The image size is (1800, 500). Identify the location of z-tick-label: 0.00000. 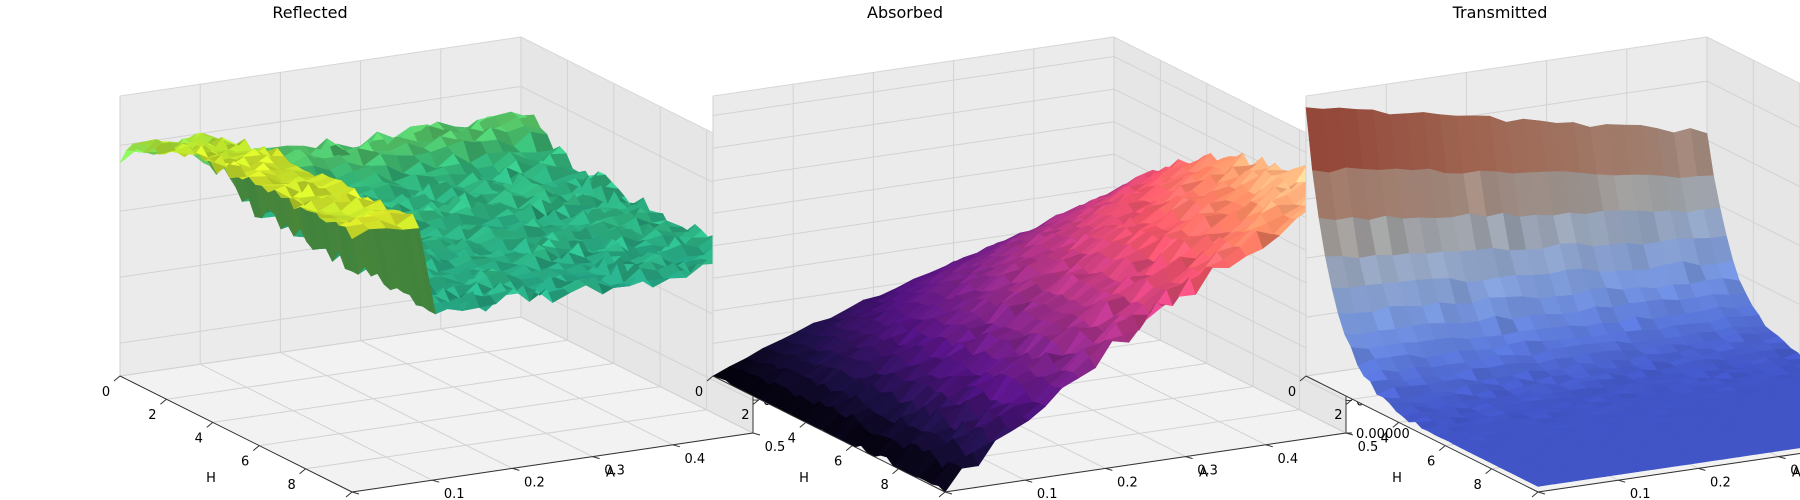
(1383, 434).